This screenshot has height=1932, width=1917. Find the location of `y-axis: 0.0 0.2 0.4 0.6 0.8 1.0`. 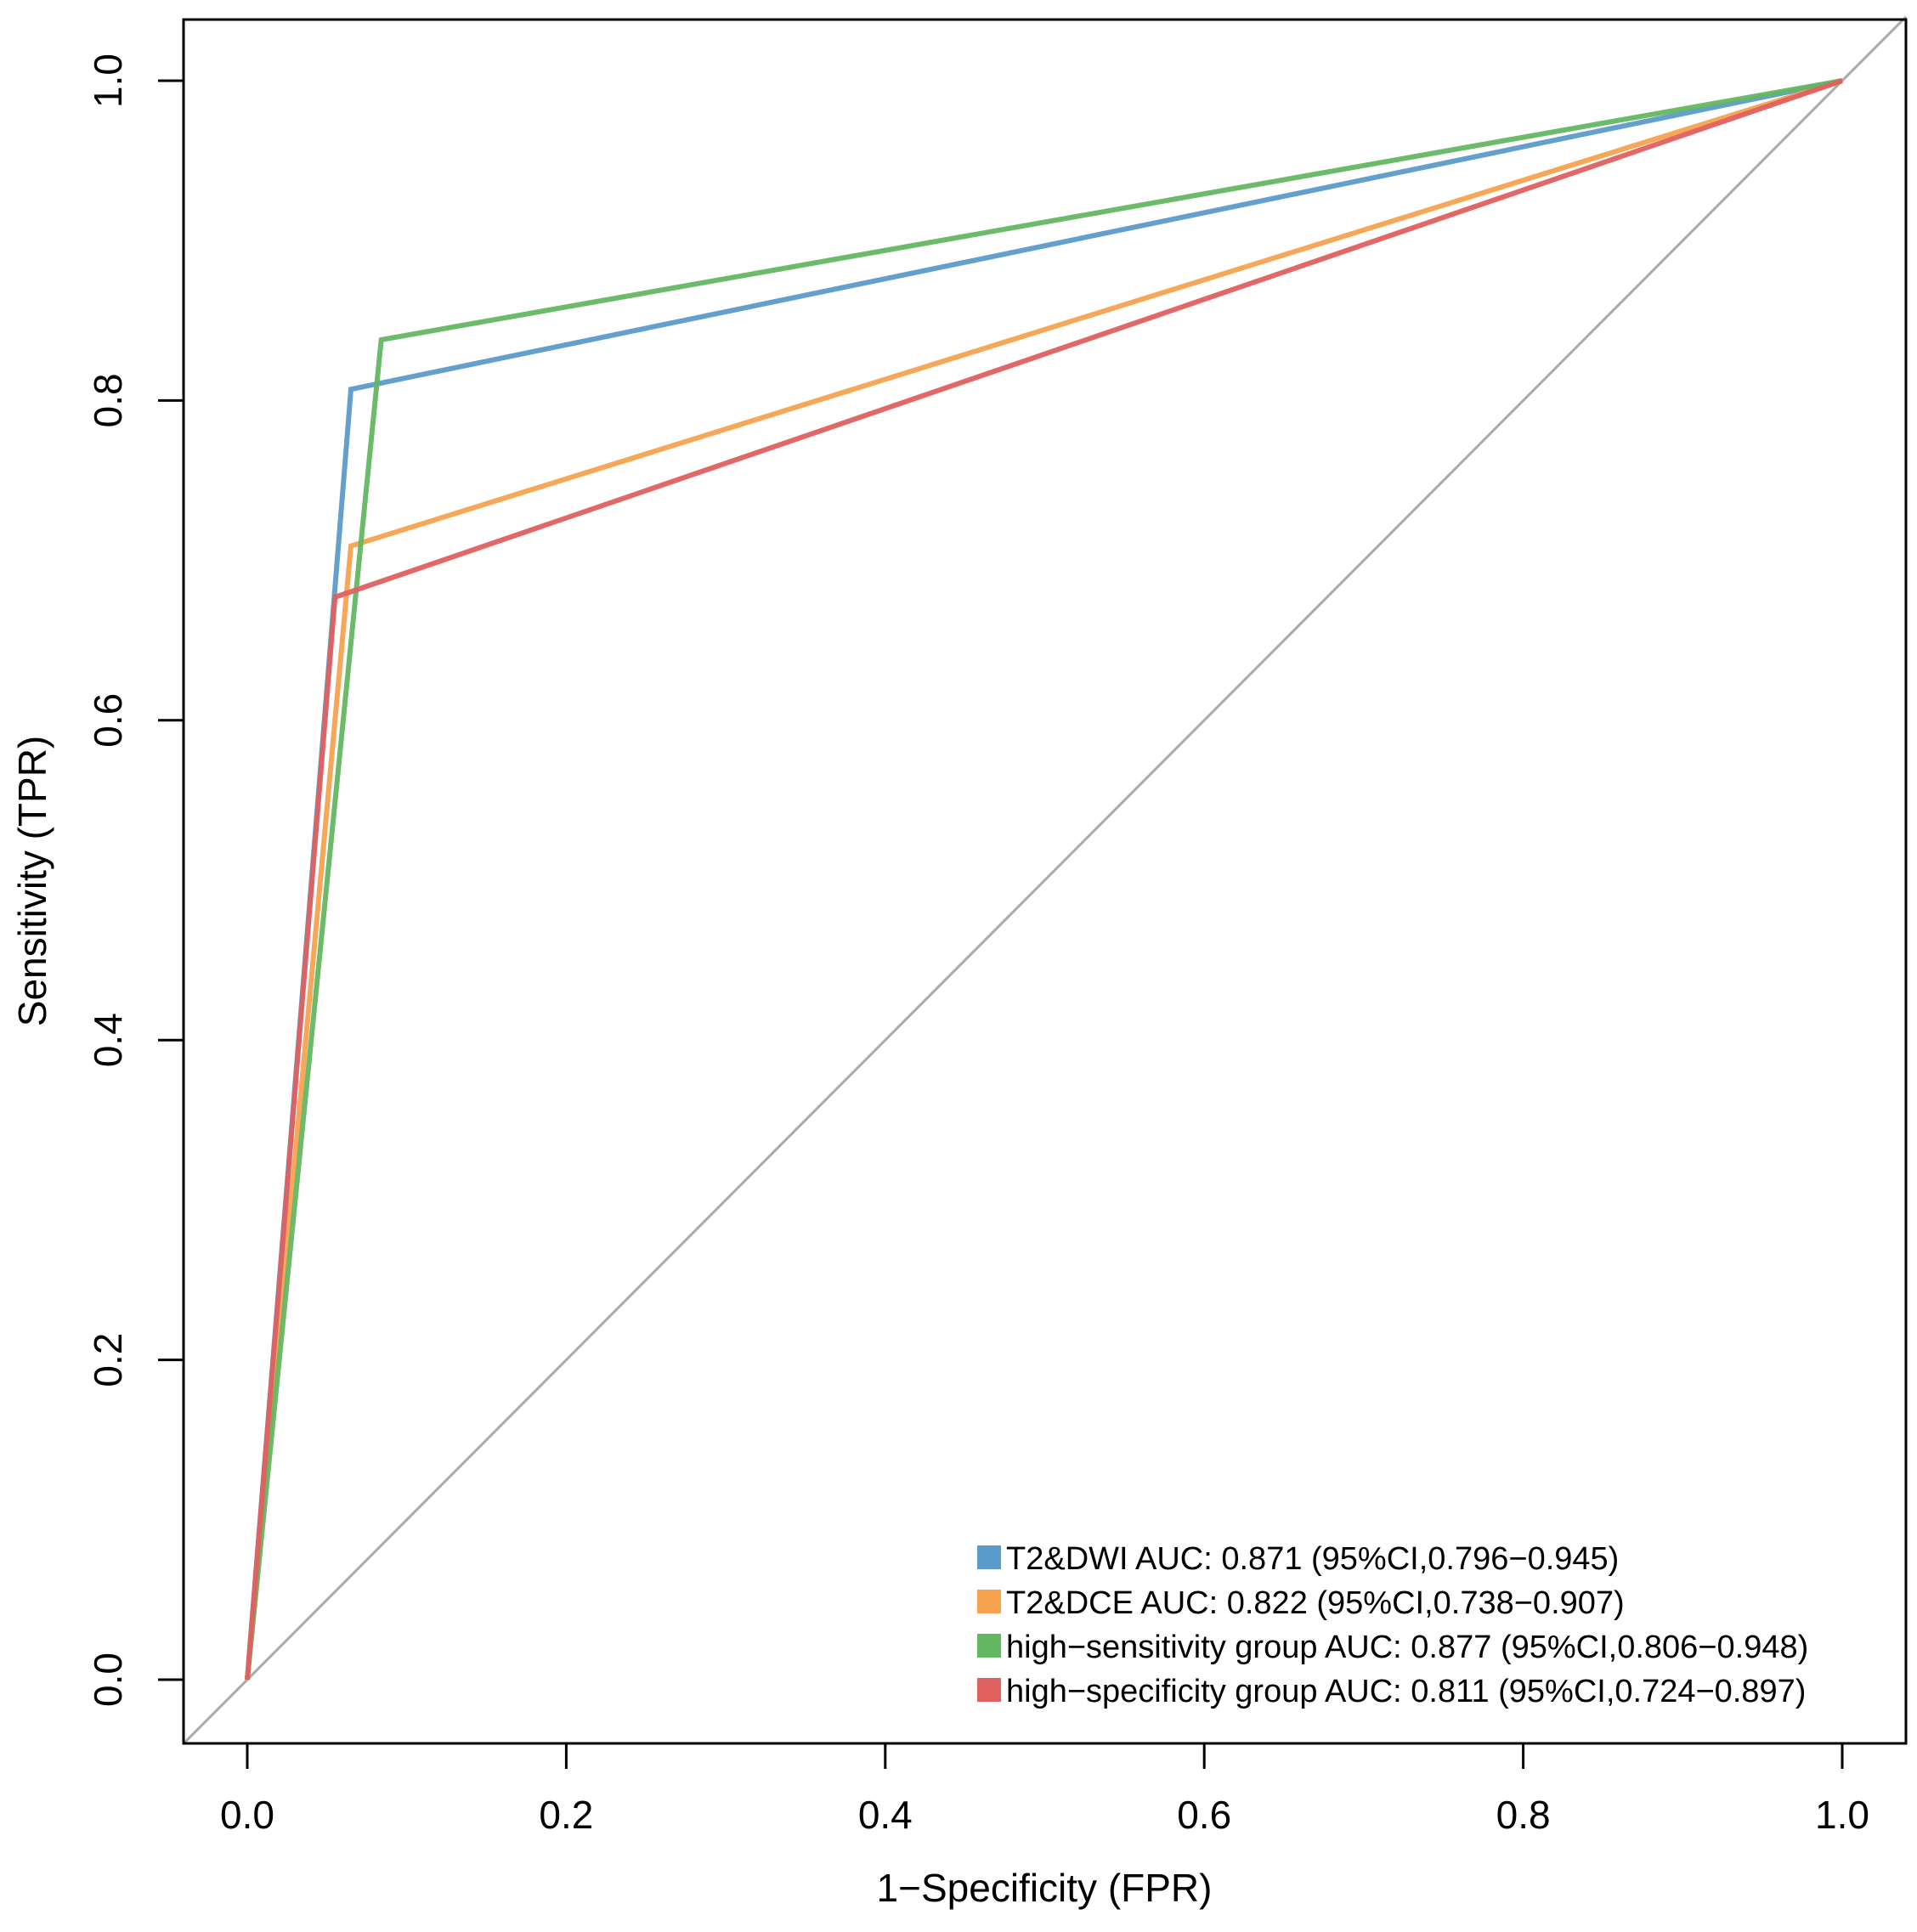

y-axis: 0.0 0.2 0.4 0.6 0.8 1.0 is located at coordinates (135, 880).